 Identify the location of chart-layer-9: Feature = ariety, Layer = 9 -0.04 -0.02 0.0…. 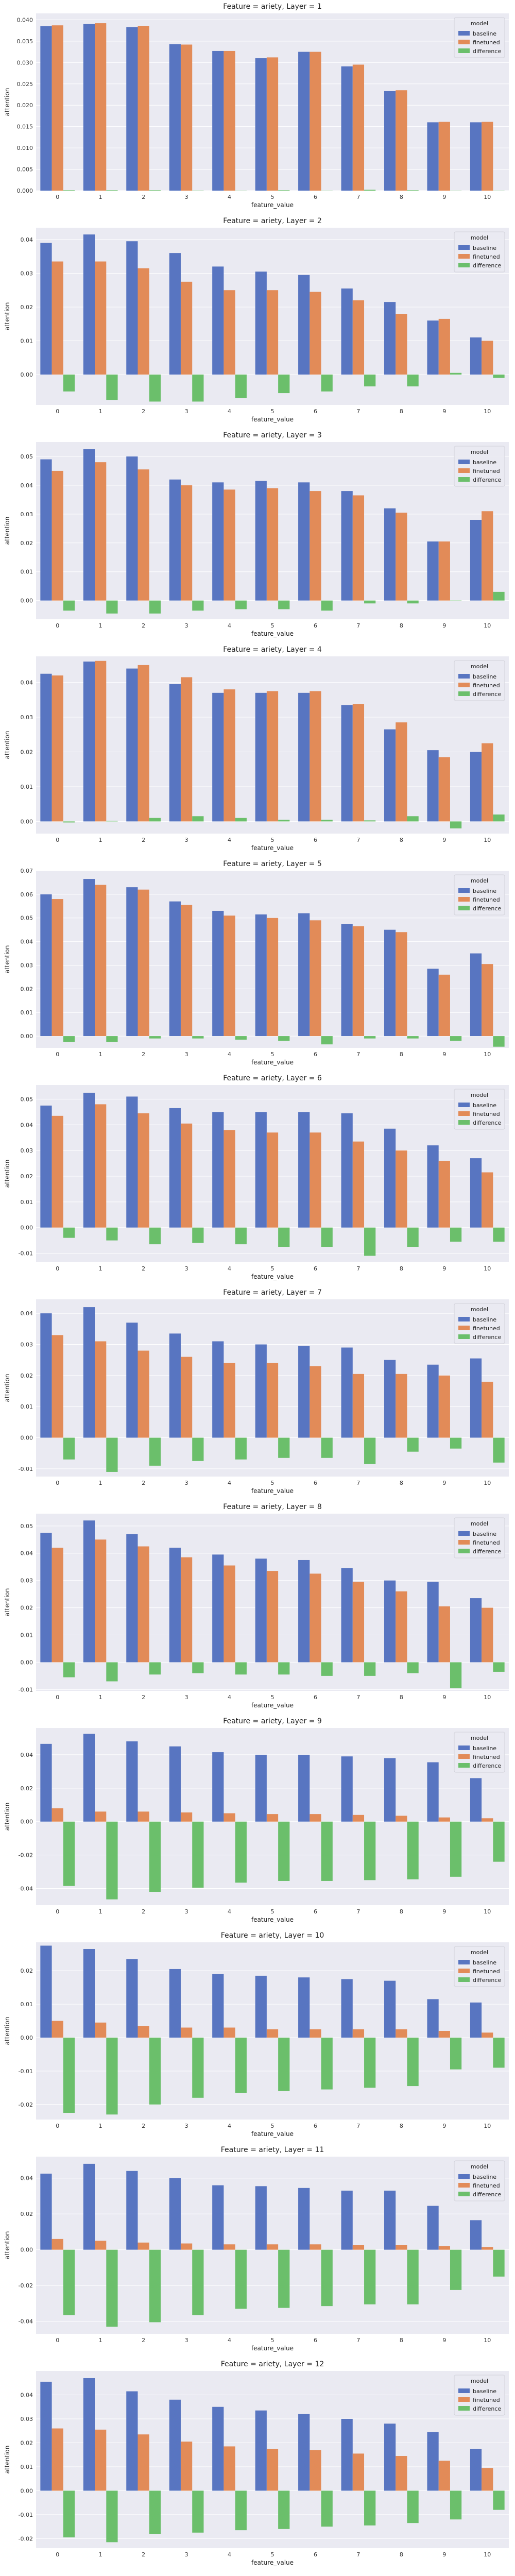
(257, 1822).